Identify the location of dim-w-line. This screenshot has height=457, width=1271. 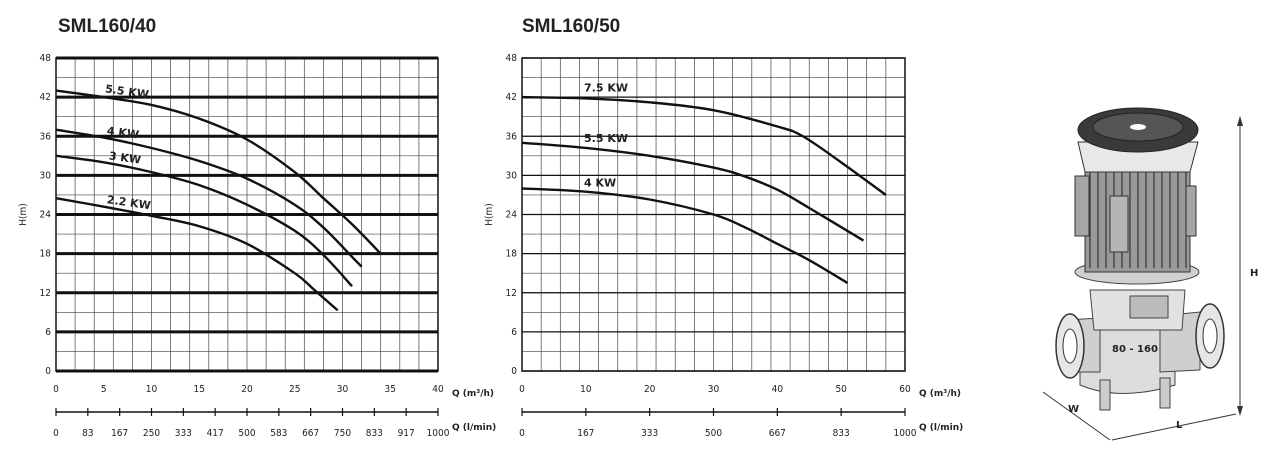
(1076, 416).